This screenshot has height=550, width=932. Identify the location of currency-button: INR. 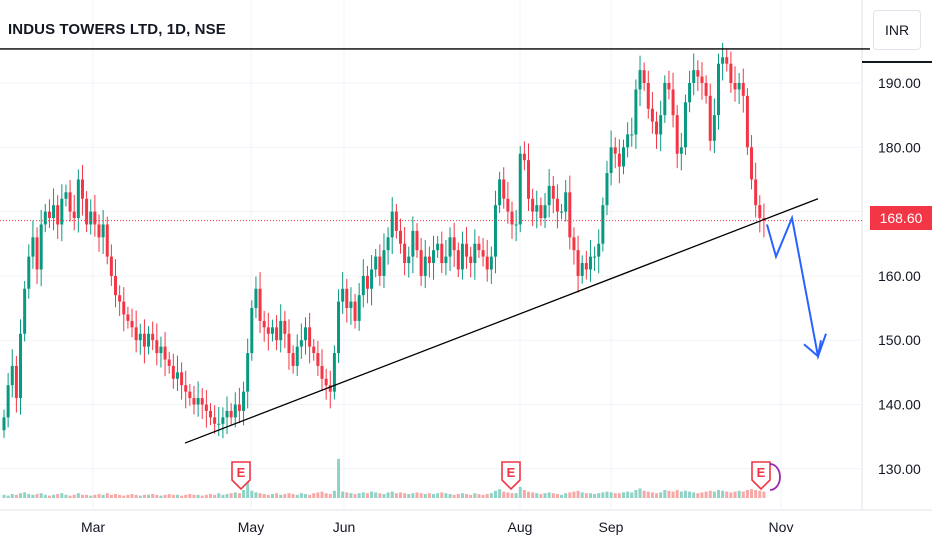
(897, 30).